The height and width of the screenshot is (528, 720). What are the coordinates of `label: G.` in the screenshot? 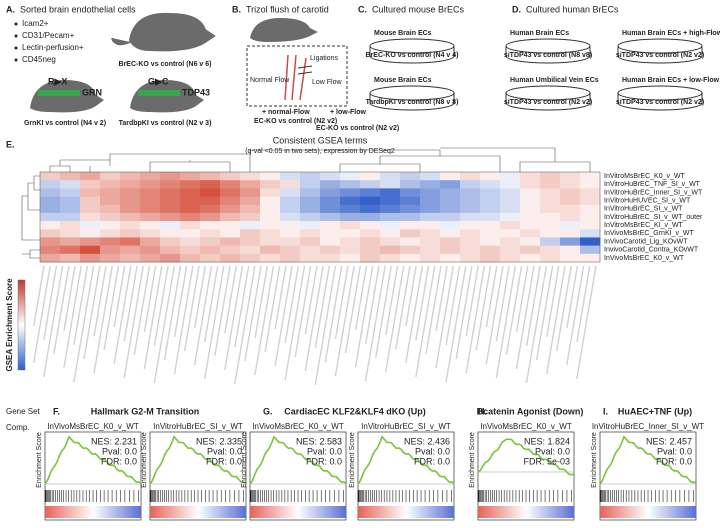 It's located at (268, 411).